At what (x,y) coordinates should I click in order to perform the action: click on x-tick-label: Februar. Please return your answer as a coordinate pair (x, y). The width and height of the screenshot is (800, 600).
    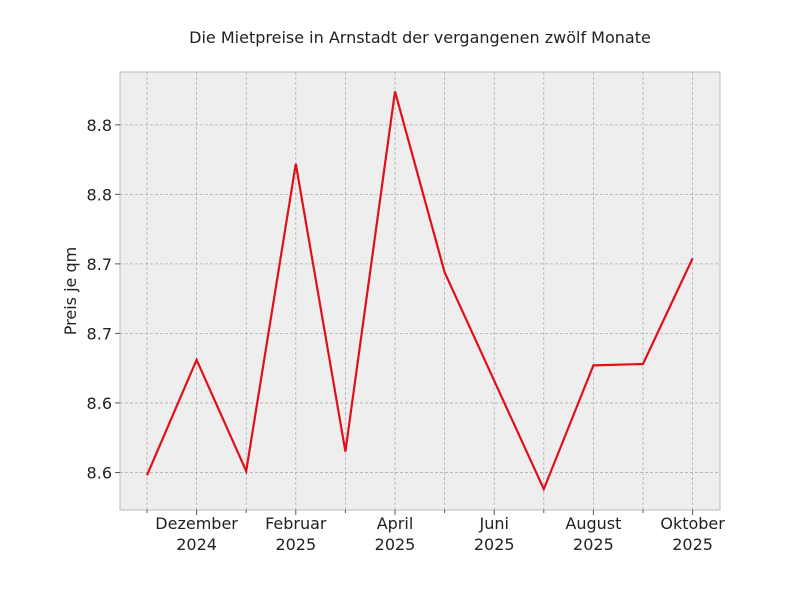
    Looking at the image, I should click on (296, 523).